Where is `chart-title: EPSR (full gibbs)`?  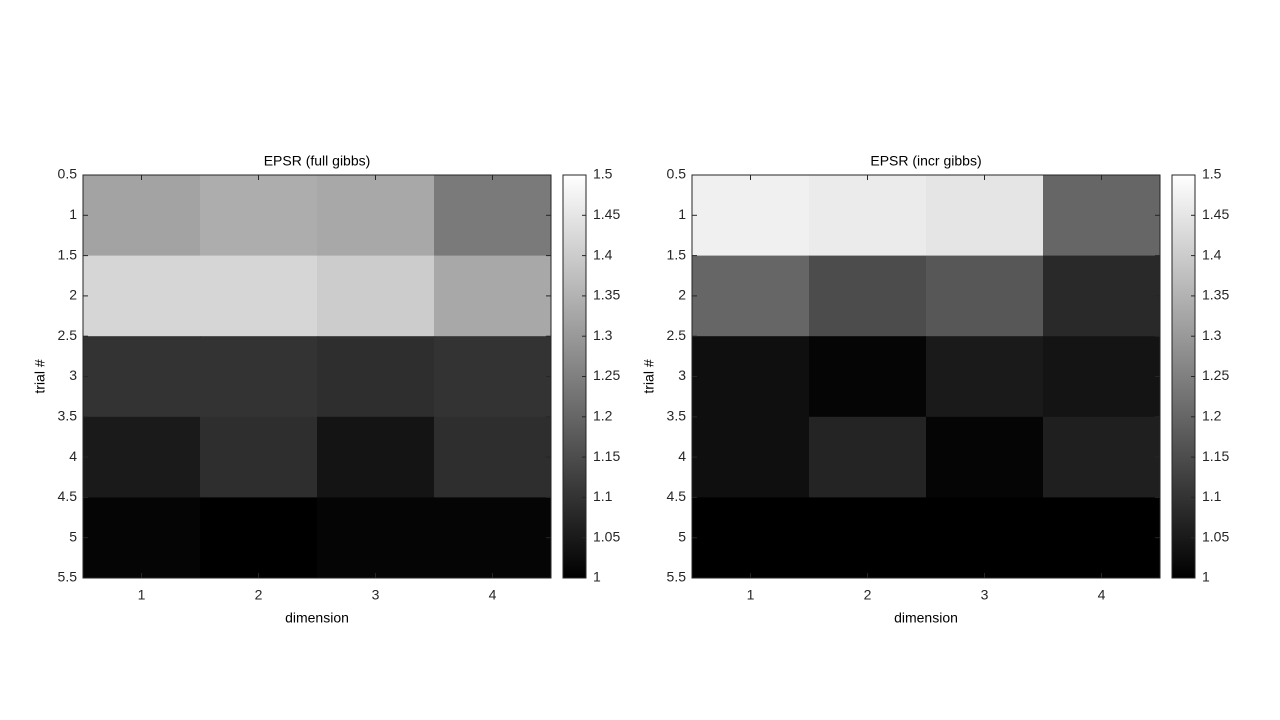
chart-title: EPSR (full gibbs) is located at coordinates (317, 161).